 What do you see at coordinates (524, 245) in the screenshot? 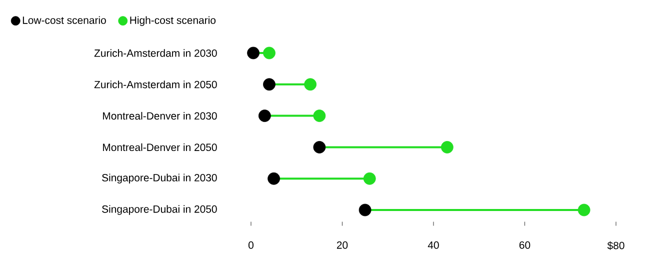
I see `x-tick-label: 60` at bounding box center [524, 245].